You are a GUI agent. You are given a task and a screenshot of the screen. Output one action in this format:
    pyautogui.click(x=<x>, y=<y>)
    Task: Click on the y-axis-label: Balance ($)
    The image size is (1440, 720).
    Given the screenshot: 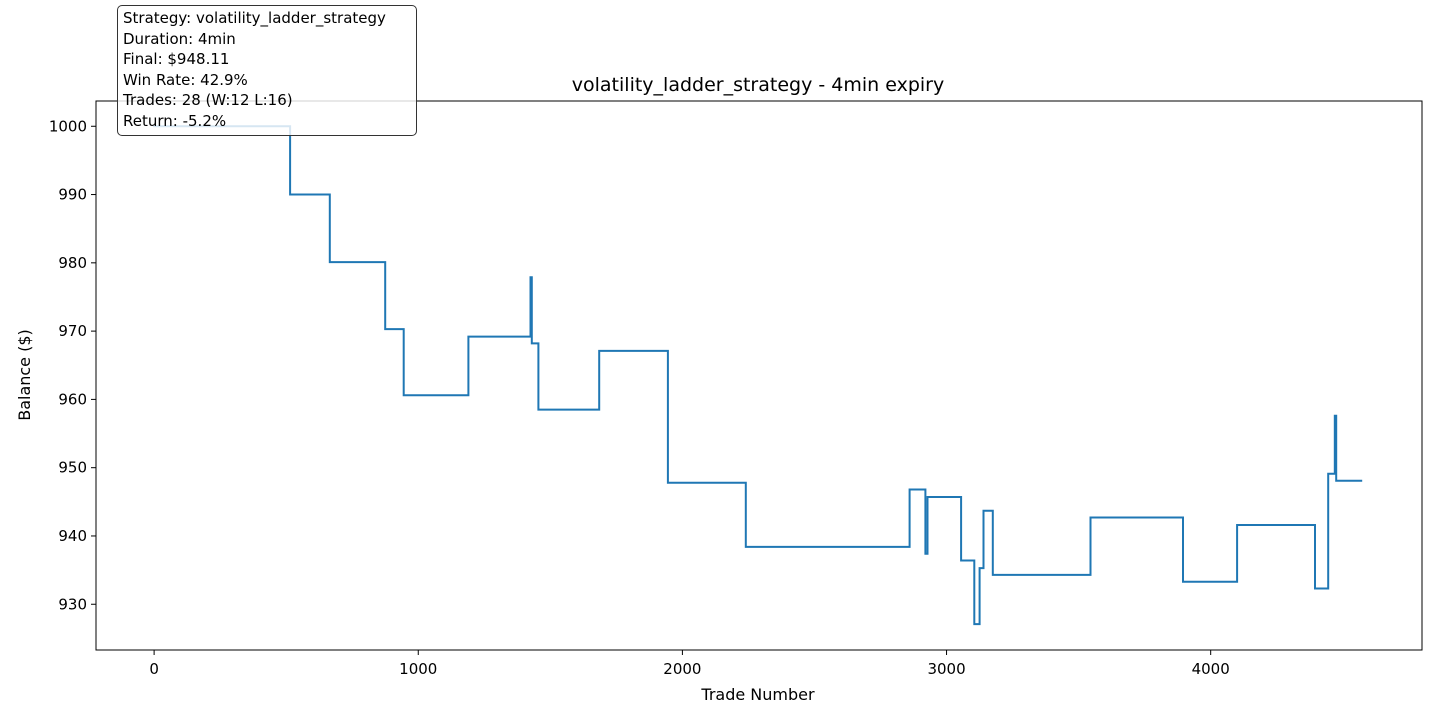 What is the action you would take?
    pyautogui.click(x=24, y=375)
    